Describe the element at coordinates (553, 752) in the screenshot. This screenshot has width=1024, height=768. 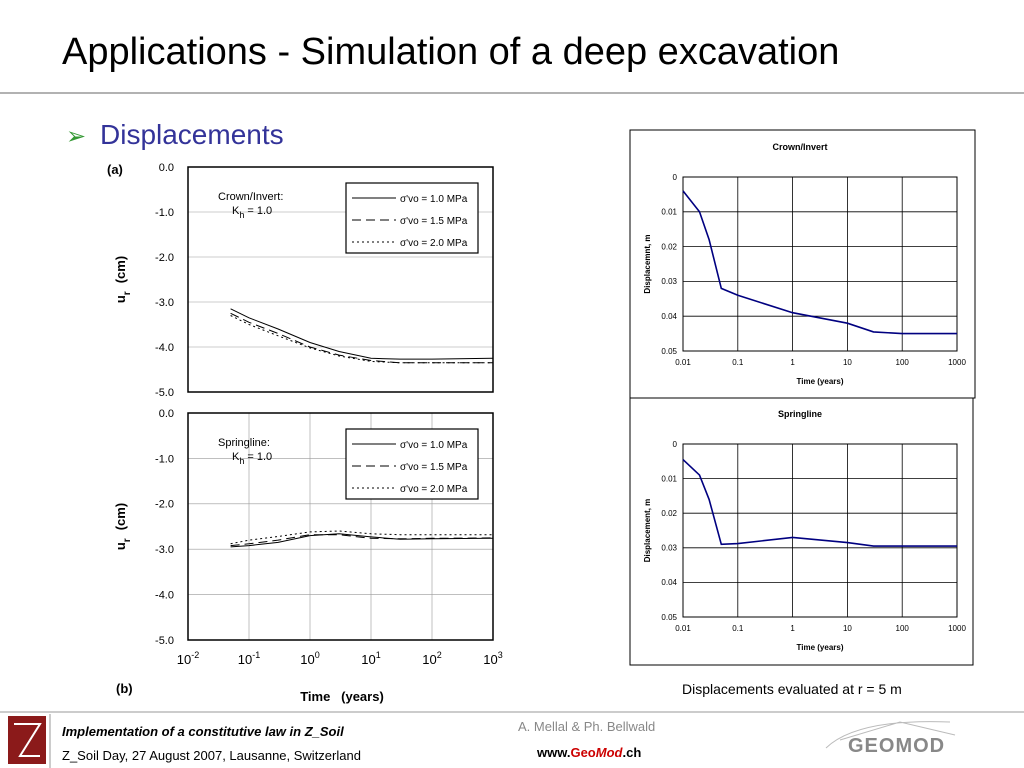
I see `web-part: www.` at that location.